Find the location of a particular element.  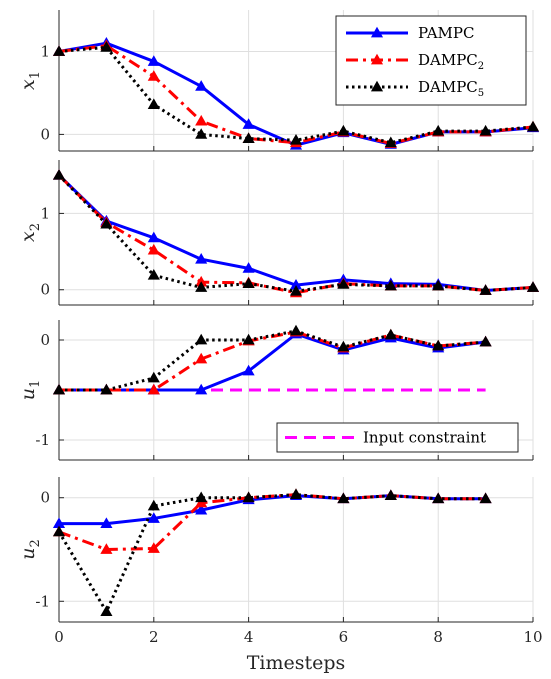

x-tick-label: 8 is located at coordinates (438, 637).